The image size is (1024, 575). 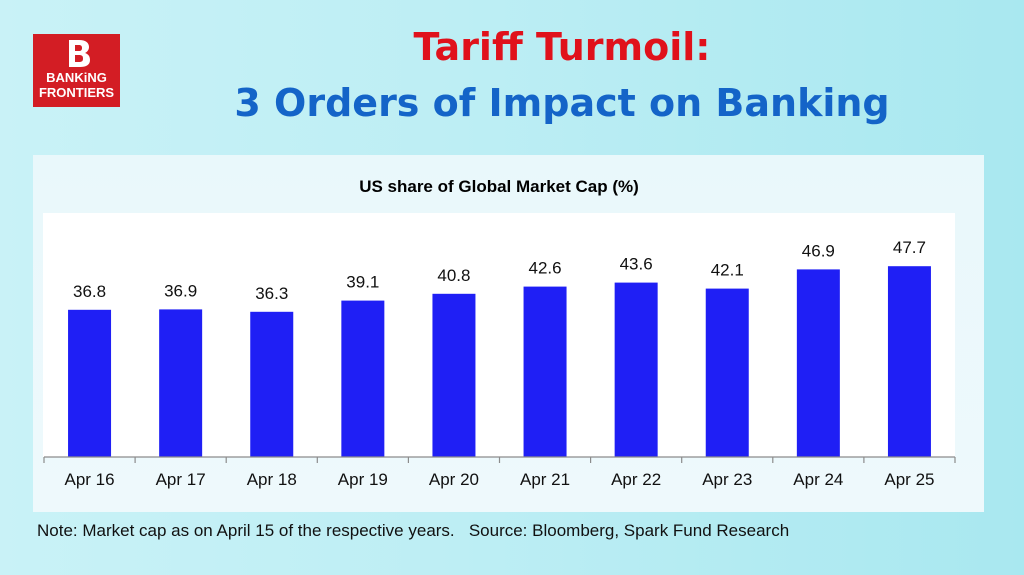 What do you see at coordinates (180, 290) in the screenshot?
I see `data-label: 36.9` at bounding box center [180, 290].